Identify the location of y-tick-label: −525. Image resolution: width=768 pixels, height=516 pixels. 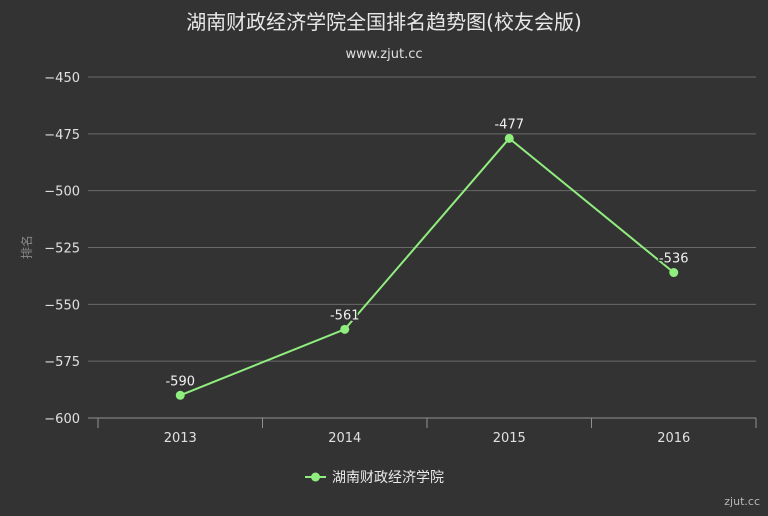
(62, 249).